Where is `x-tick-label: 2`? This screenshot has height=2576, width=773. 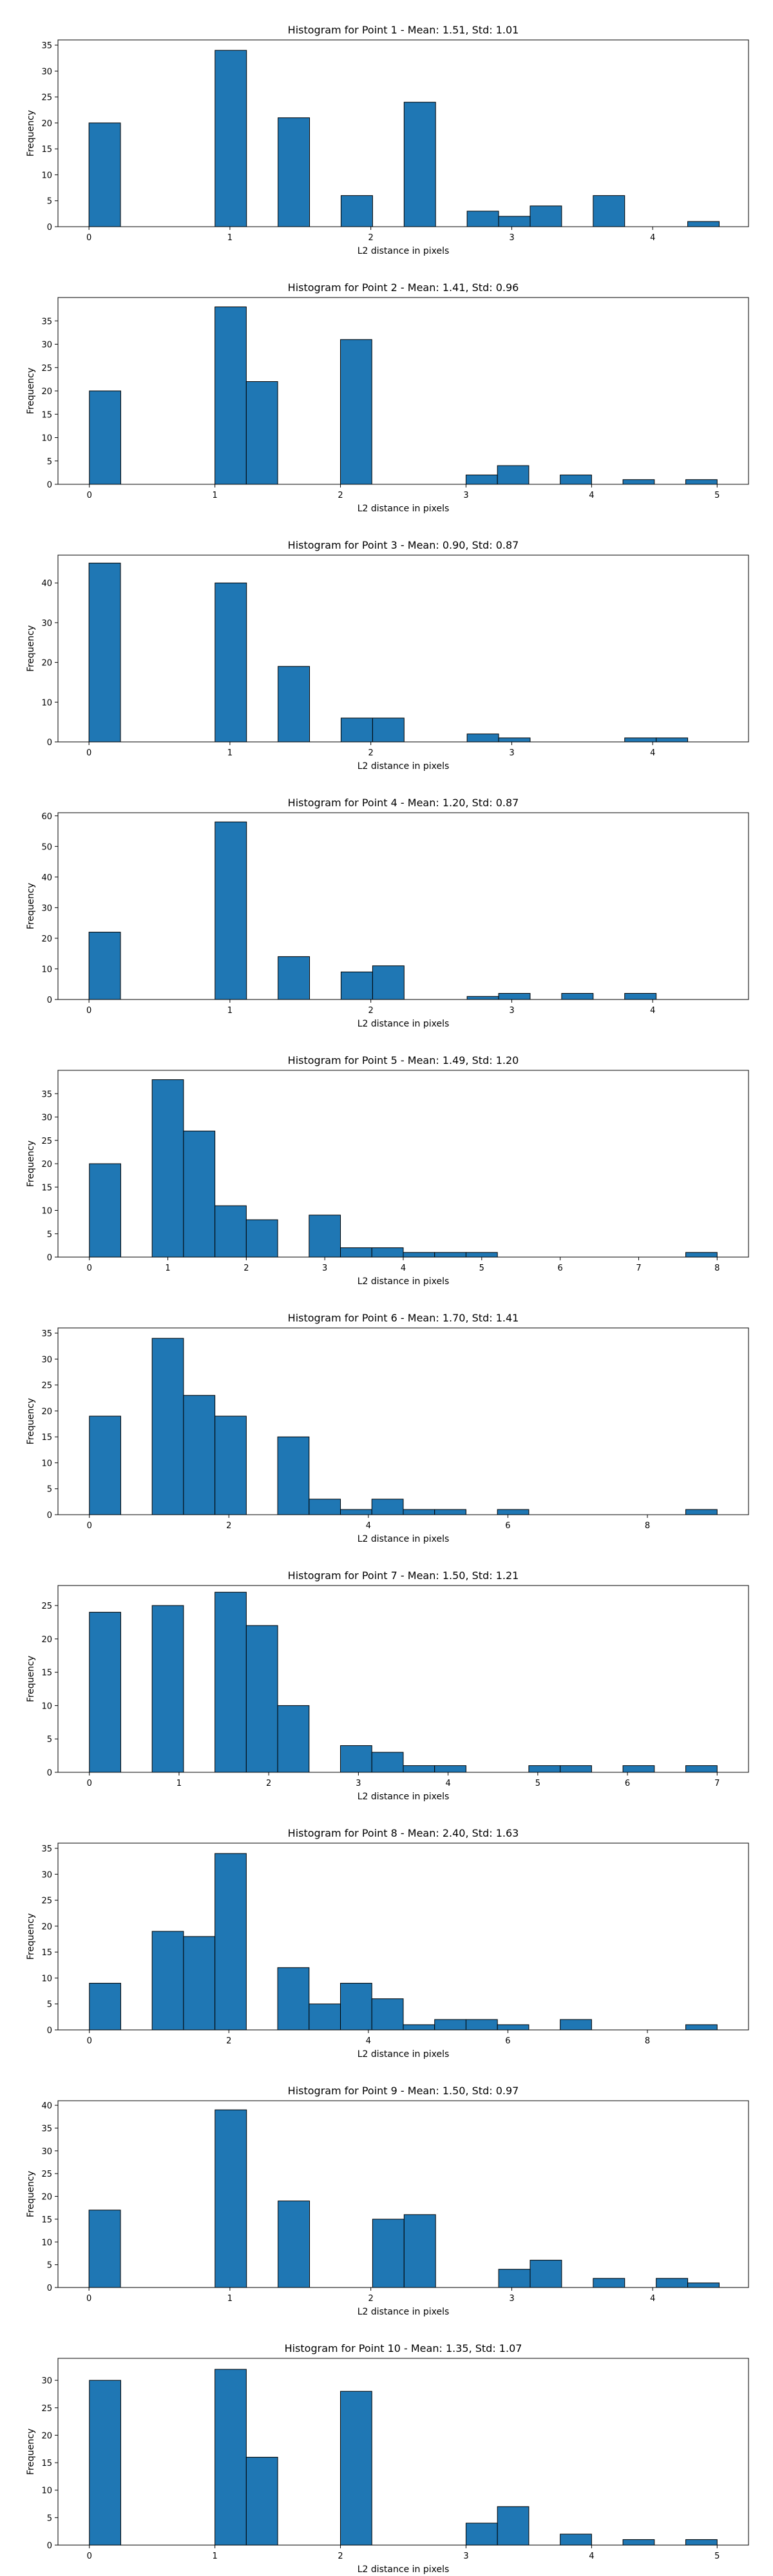 x-tick-label: 2 is located at coordinates (228, 2041).